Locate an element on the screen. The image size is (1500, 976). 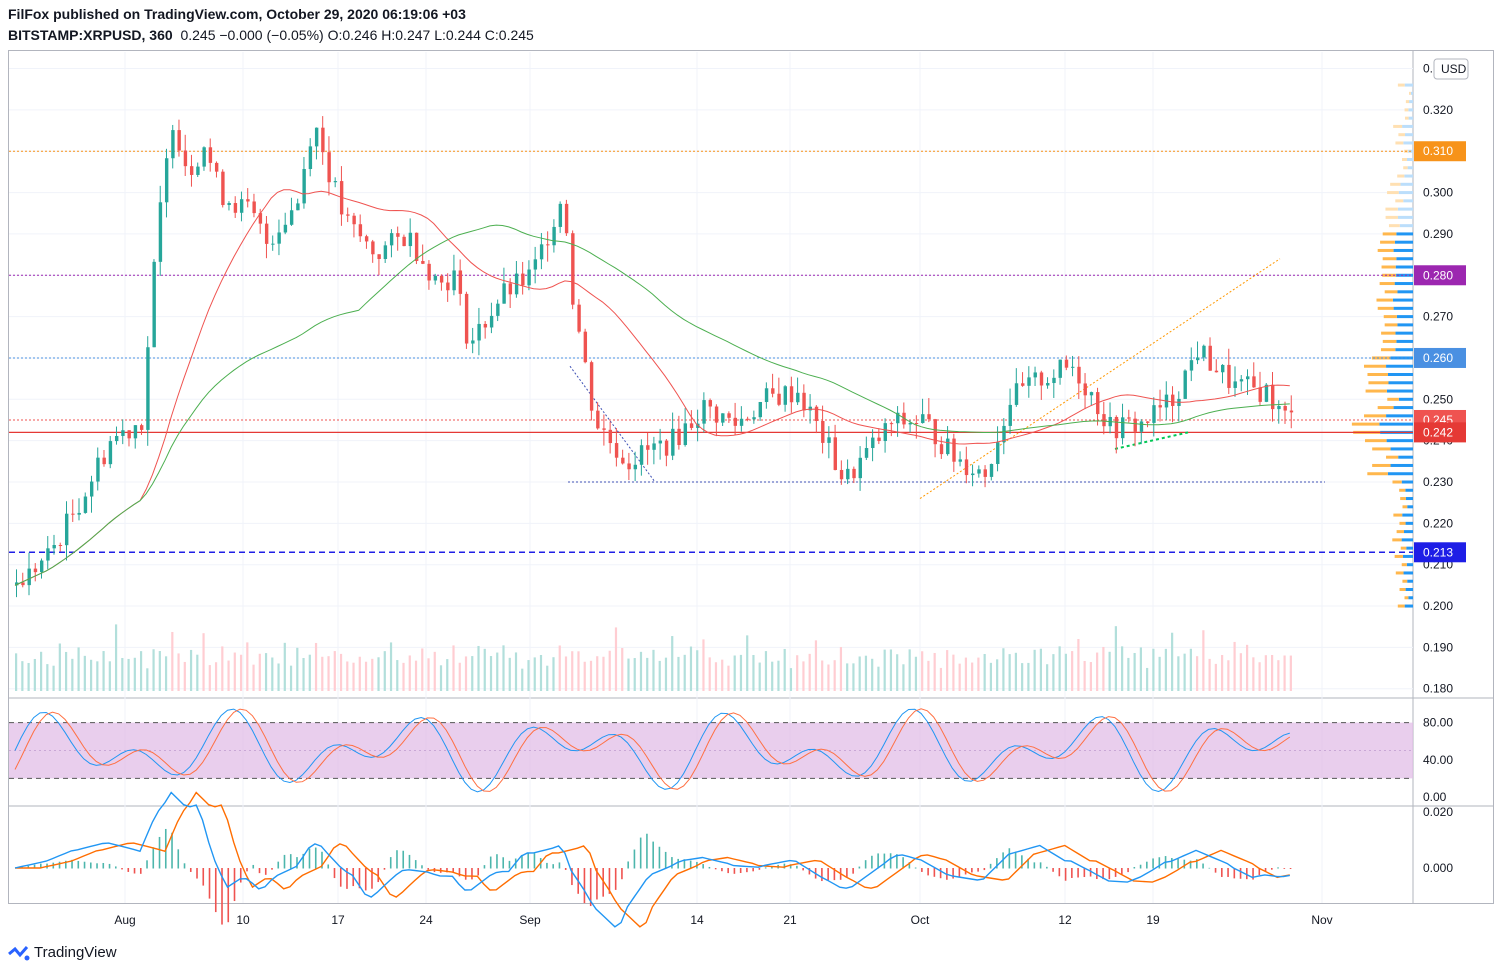
currency-button-box is located at coordinates (1451, 69).